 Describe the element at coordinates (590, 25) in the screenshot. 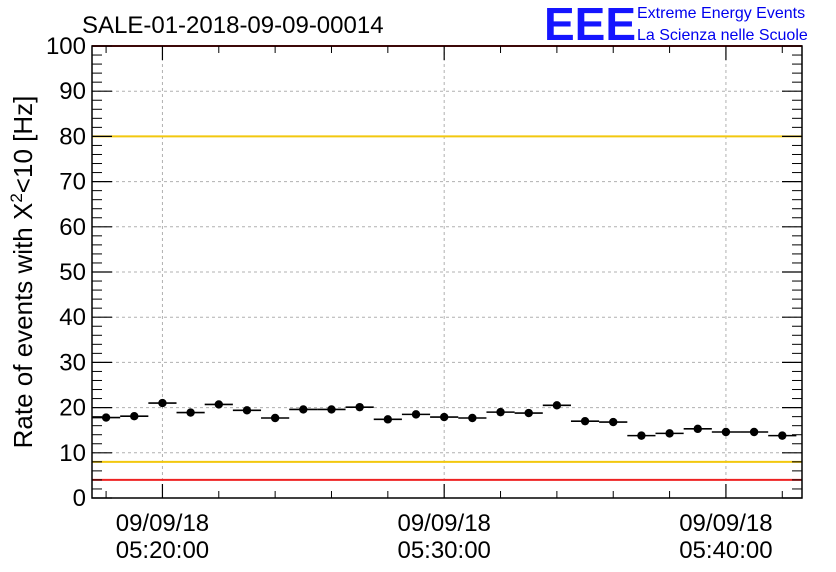

I see `logo-mark: EEE` at that location.